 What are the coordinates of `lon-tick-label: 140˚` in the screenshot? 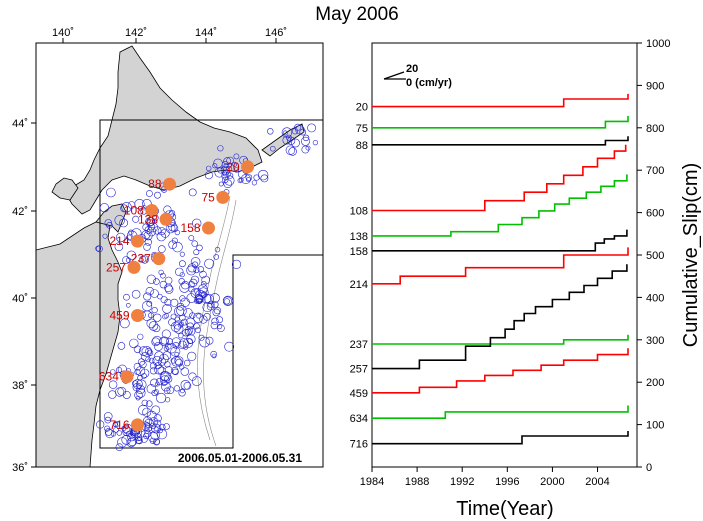 It's located at (63, 33).